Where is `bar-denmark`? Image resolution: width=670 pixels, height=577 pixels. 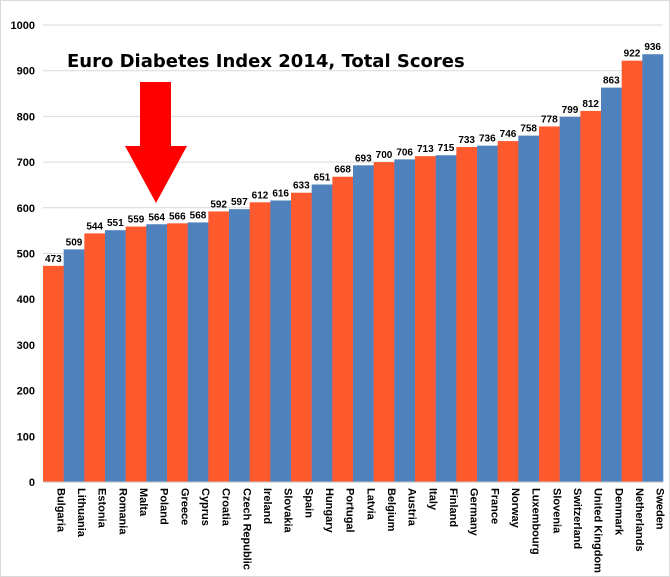 bar-denmark is located at coordinates (611, 284).